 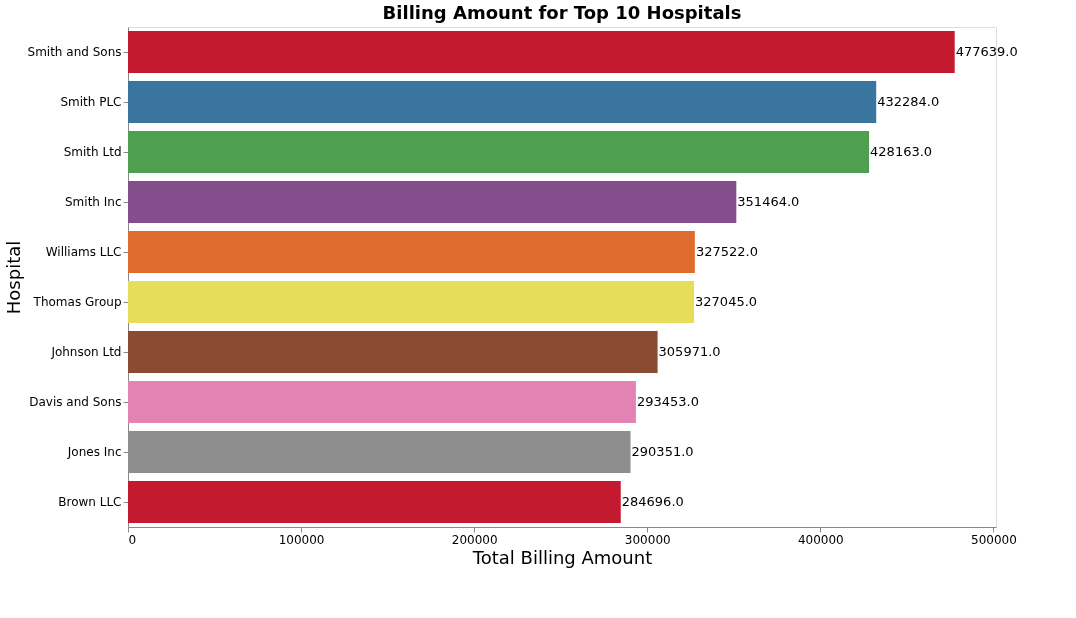 What do you see at coordinates (820, 539) in the screenshot?
I see `x-tick-label: 400000` at bounding box center [820, 539].